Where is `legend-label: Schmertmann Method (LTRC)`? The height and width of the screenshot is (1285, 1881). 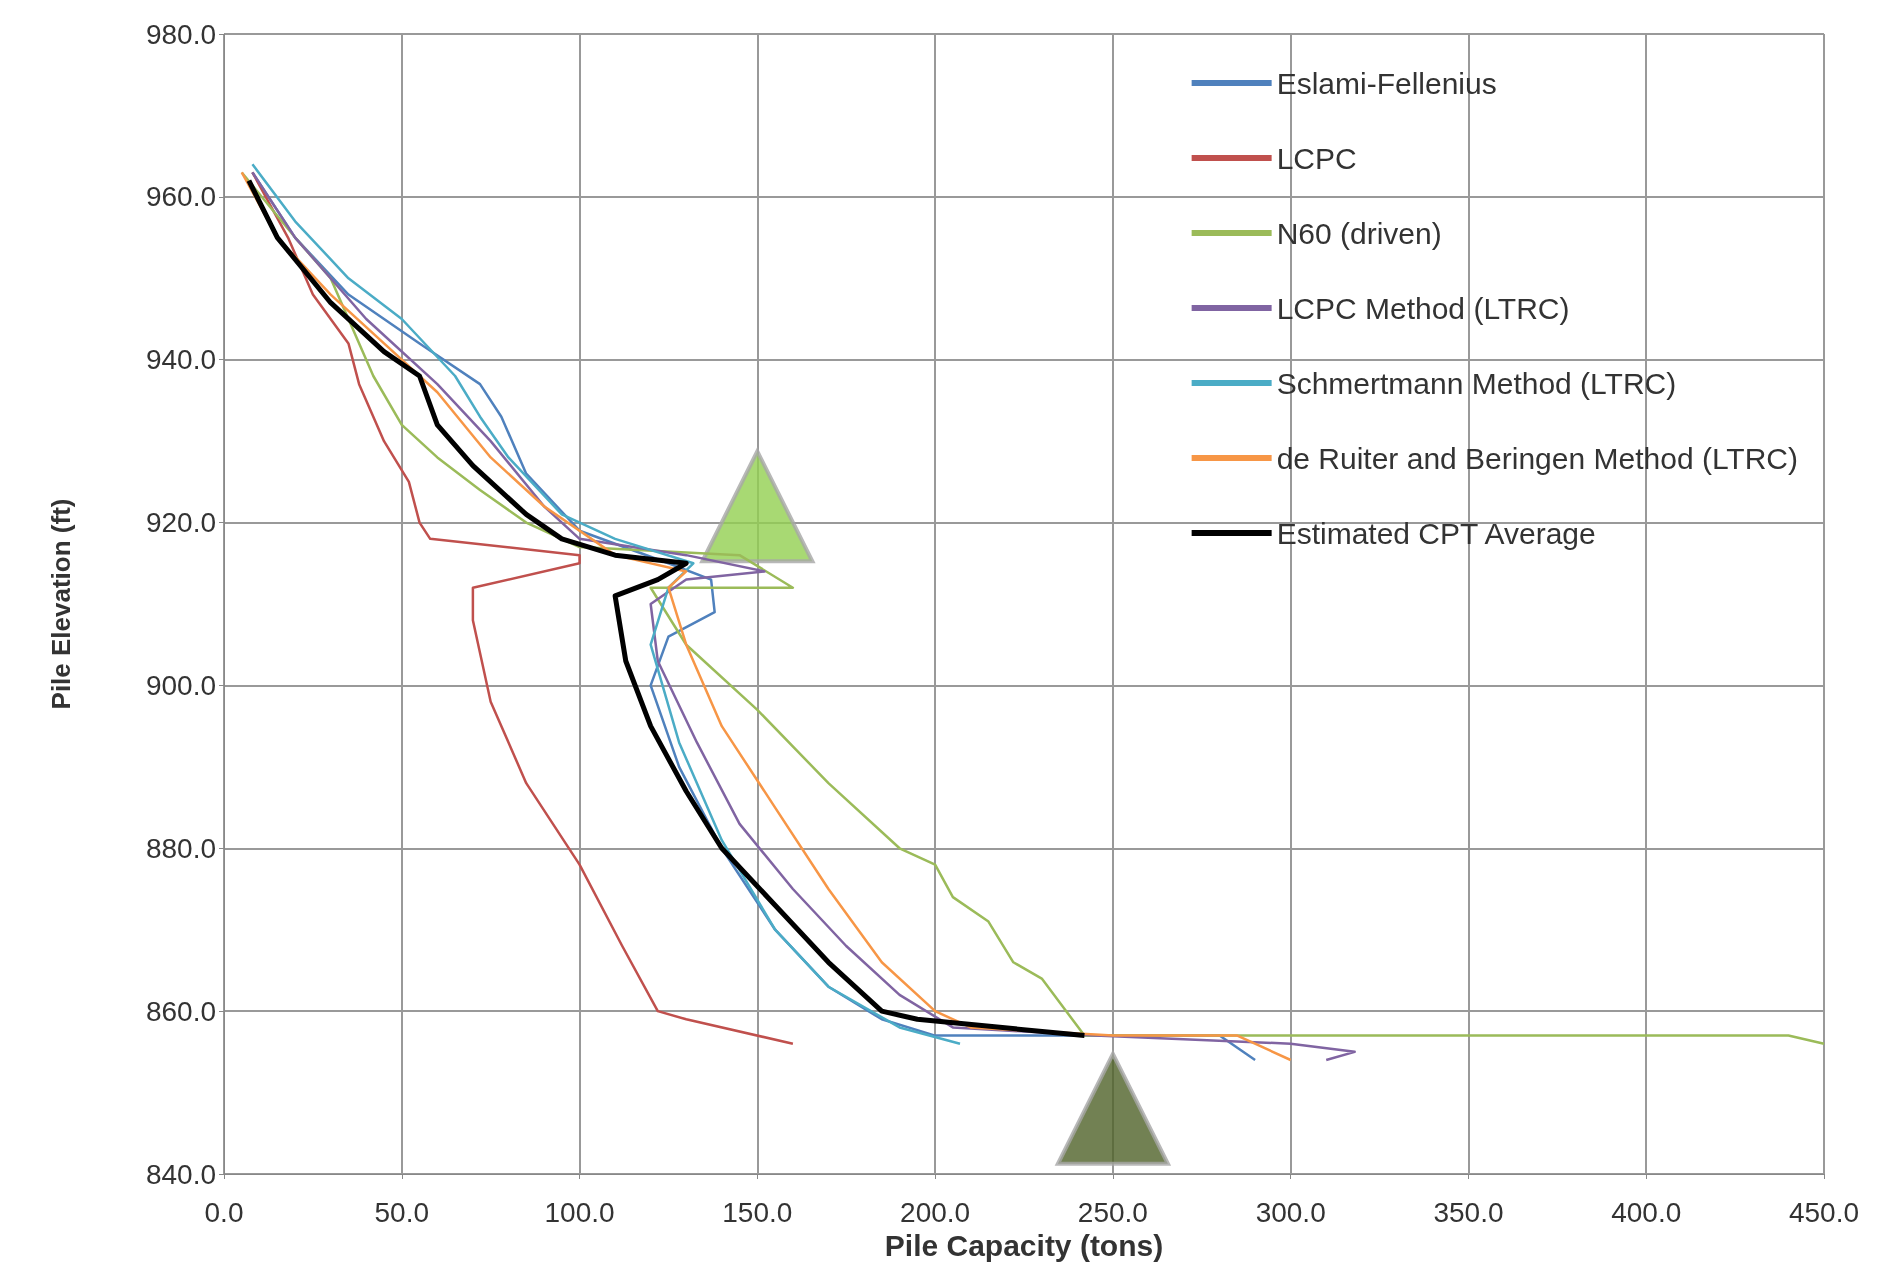 legend-label: Schmertmann Method (LTRC) is located at coordinates (1476, 383).